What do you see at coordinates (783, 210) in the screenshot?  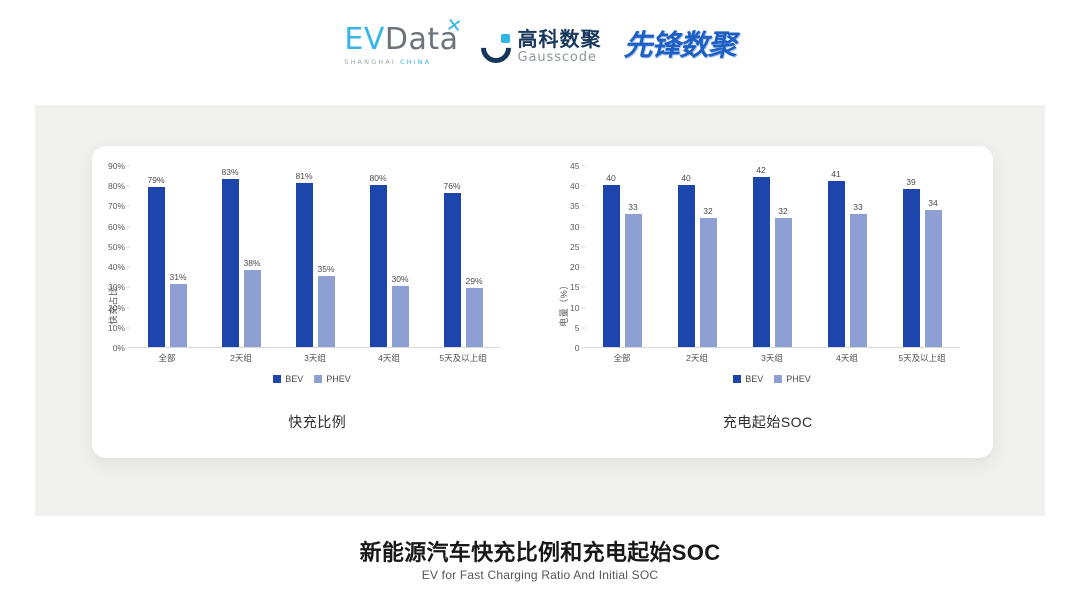 I see `bar-value-label: 32` at bounding box center [783, 210].